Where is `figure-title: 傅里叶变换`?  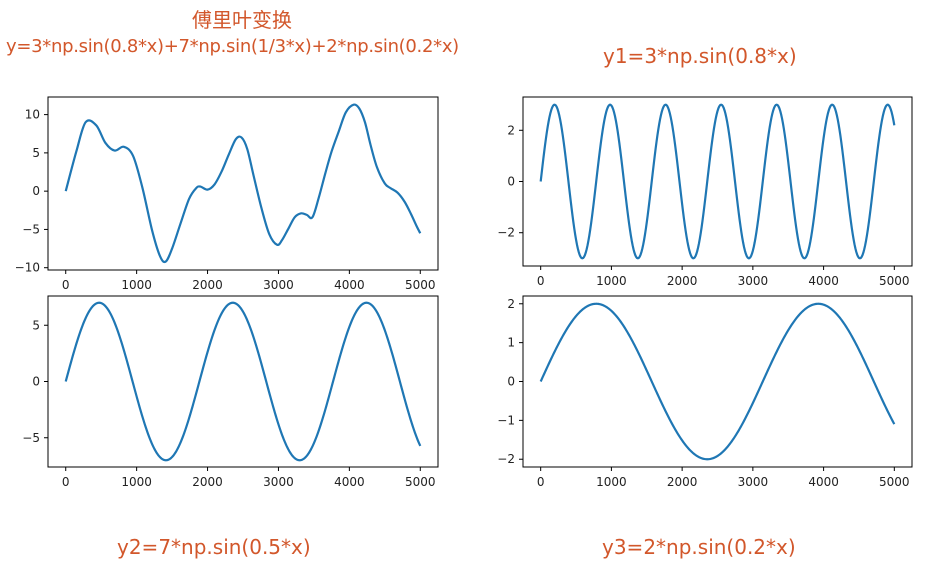 figure-title: 傅里叶变换 is located at coordinates (242, 20).